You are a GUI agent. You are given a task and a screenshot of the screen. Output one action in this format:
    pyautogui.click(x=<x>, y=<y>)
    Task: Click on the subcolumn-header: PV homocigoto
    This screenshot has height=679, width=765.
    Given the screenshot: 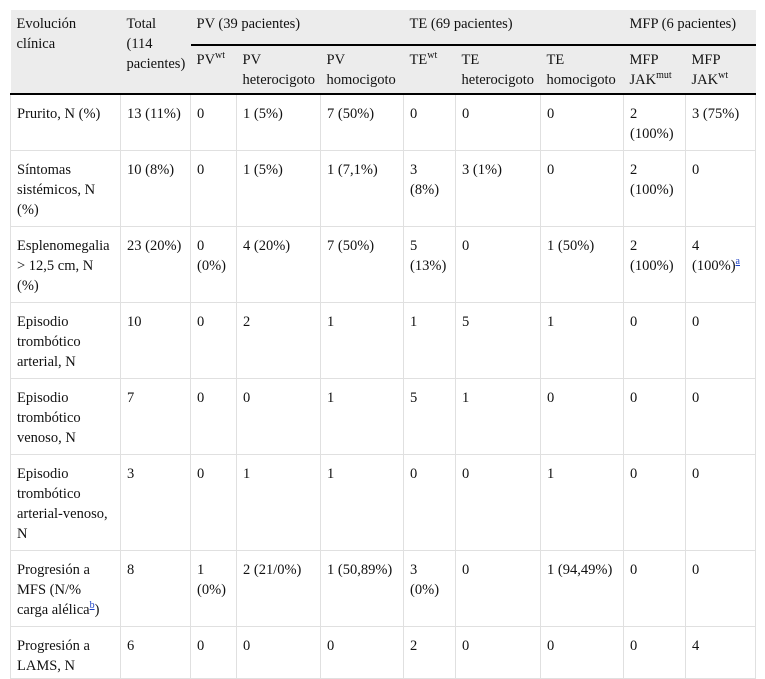 What is the action you would take?
    pyautogui.click(x=362, y=70)
    